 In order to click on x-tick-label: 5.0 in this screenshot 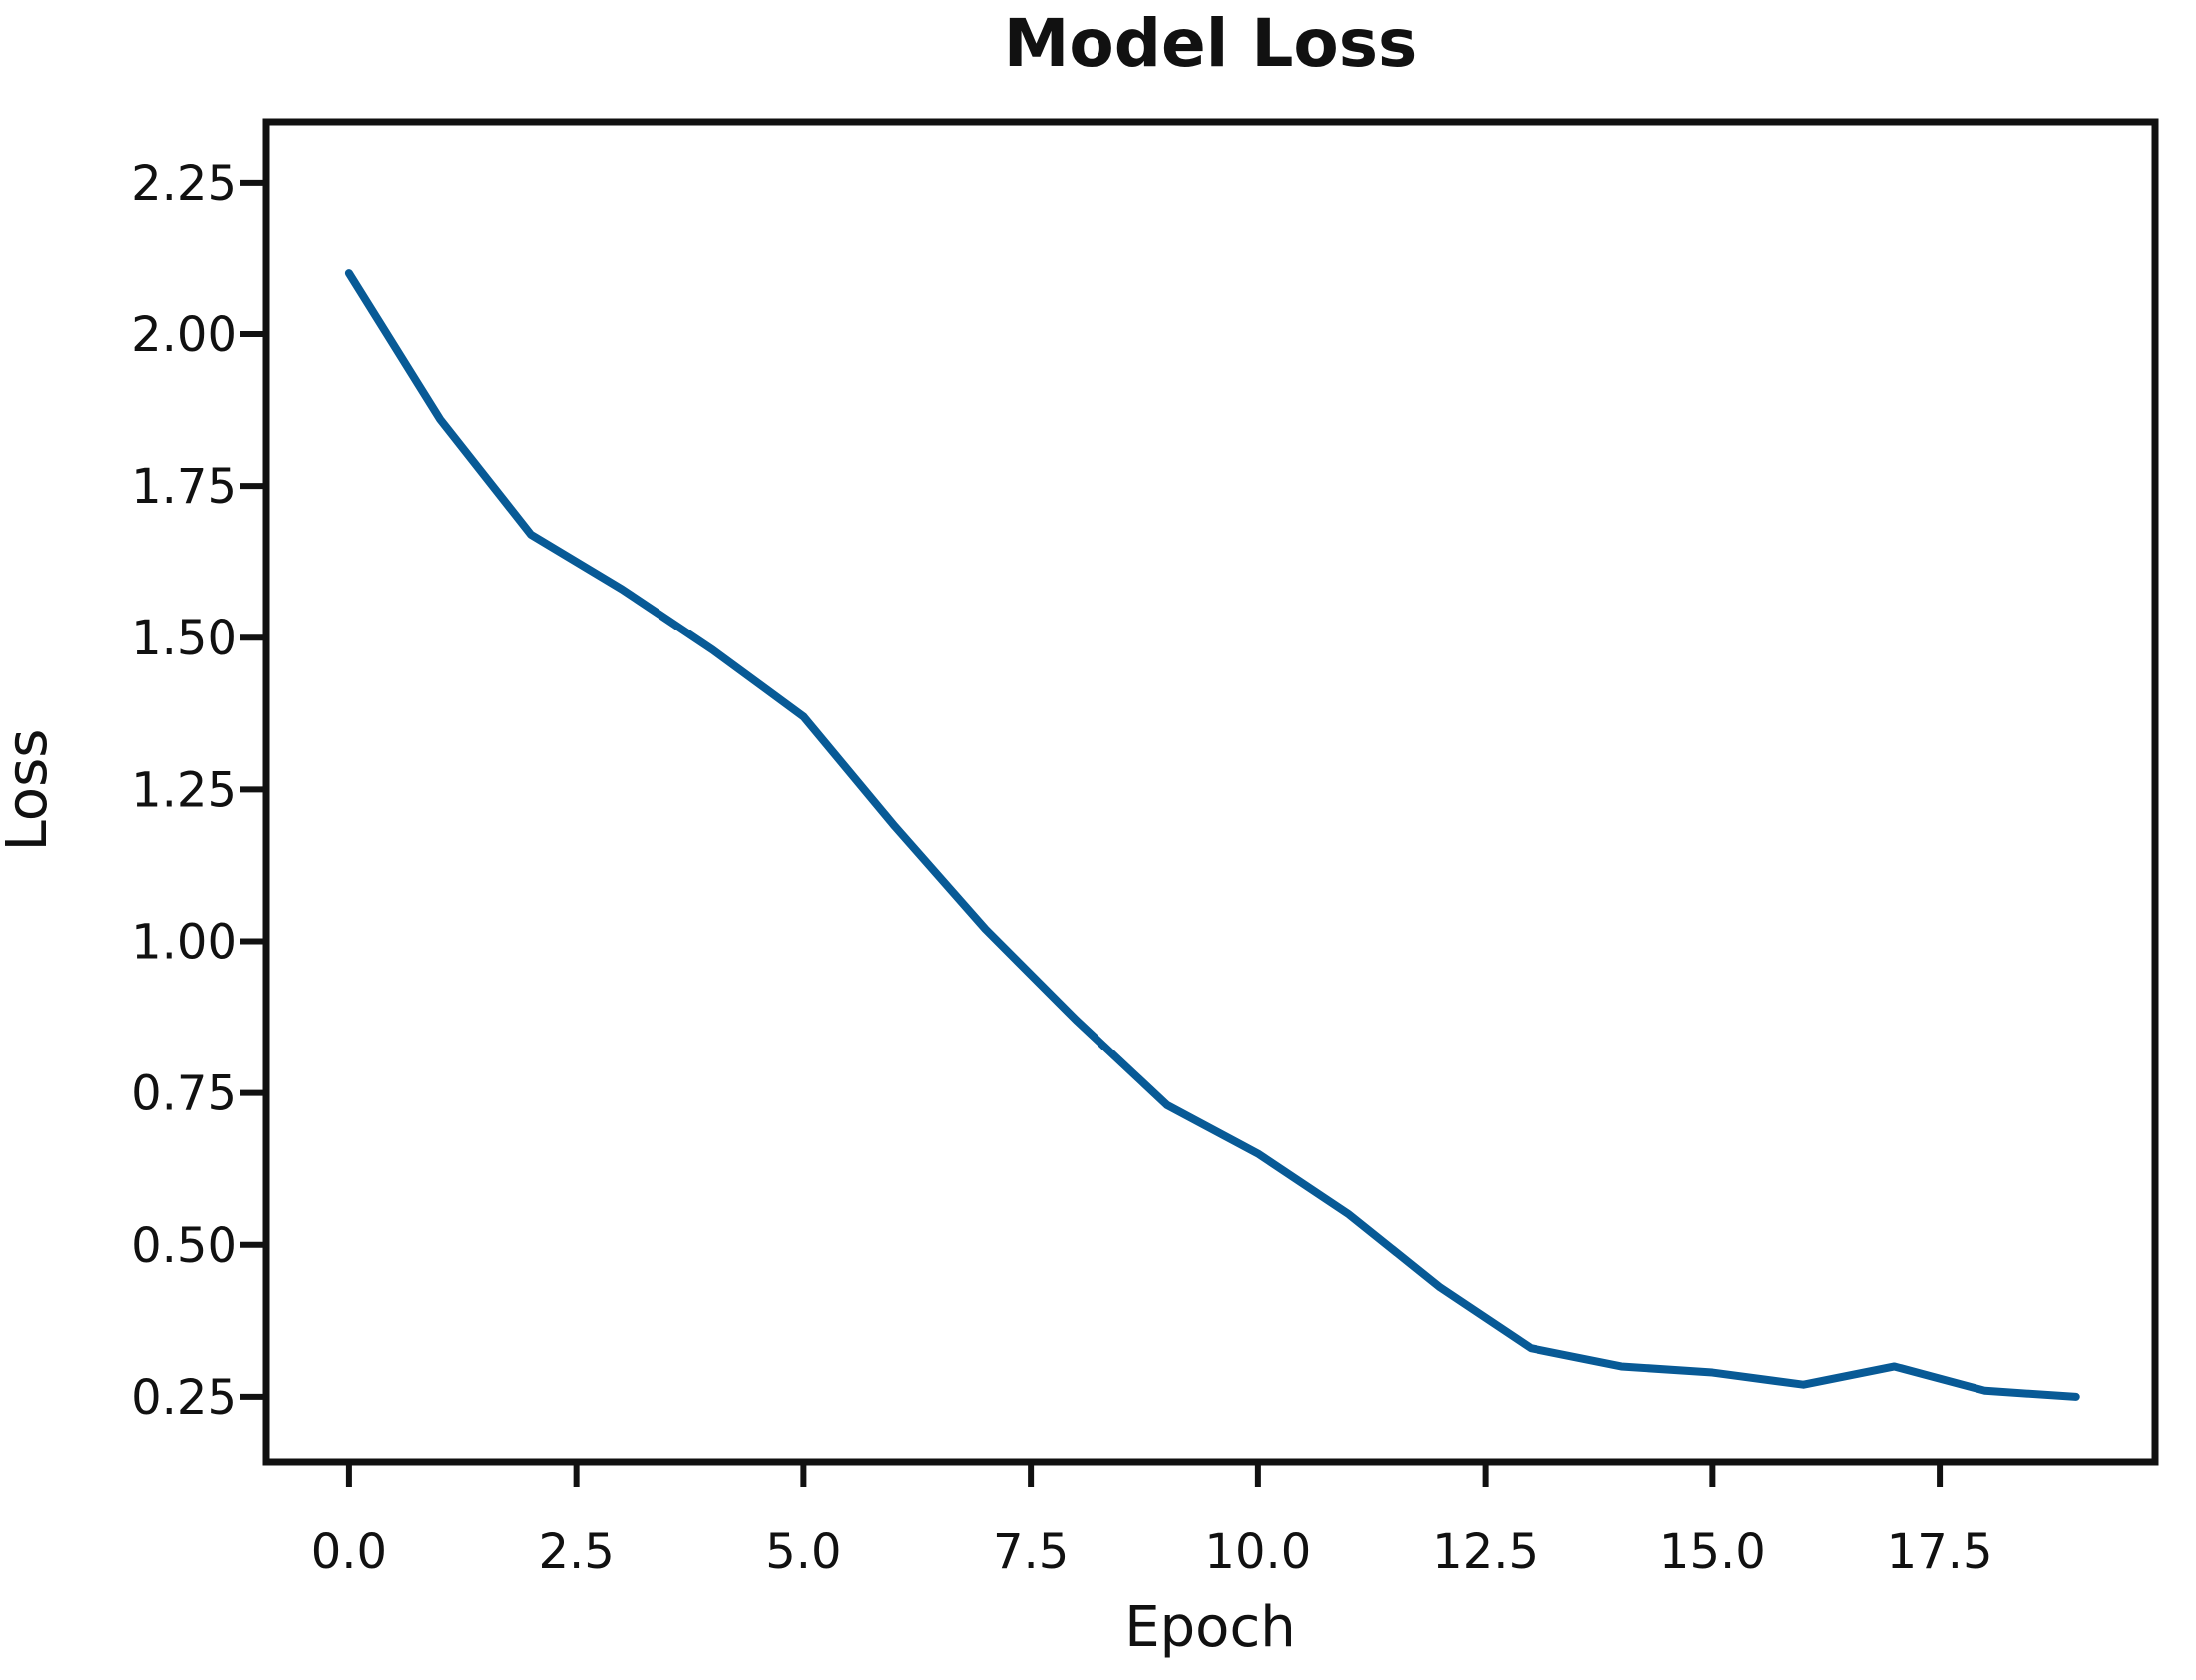, I will do `click(803, 1552)`.